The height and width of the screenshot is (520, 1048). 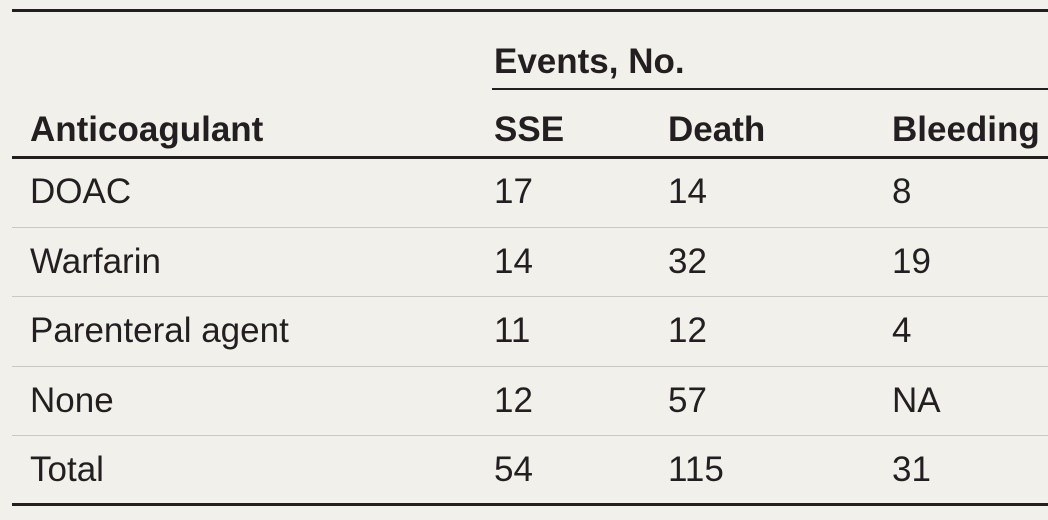 What do you see at coordinates (147, 129) in the screenshot?
I see `column-header: Anticoagulant` at bounding box center [147, 129].